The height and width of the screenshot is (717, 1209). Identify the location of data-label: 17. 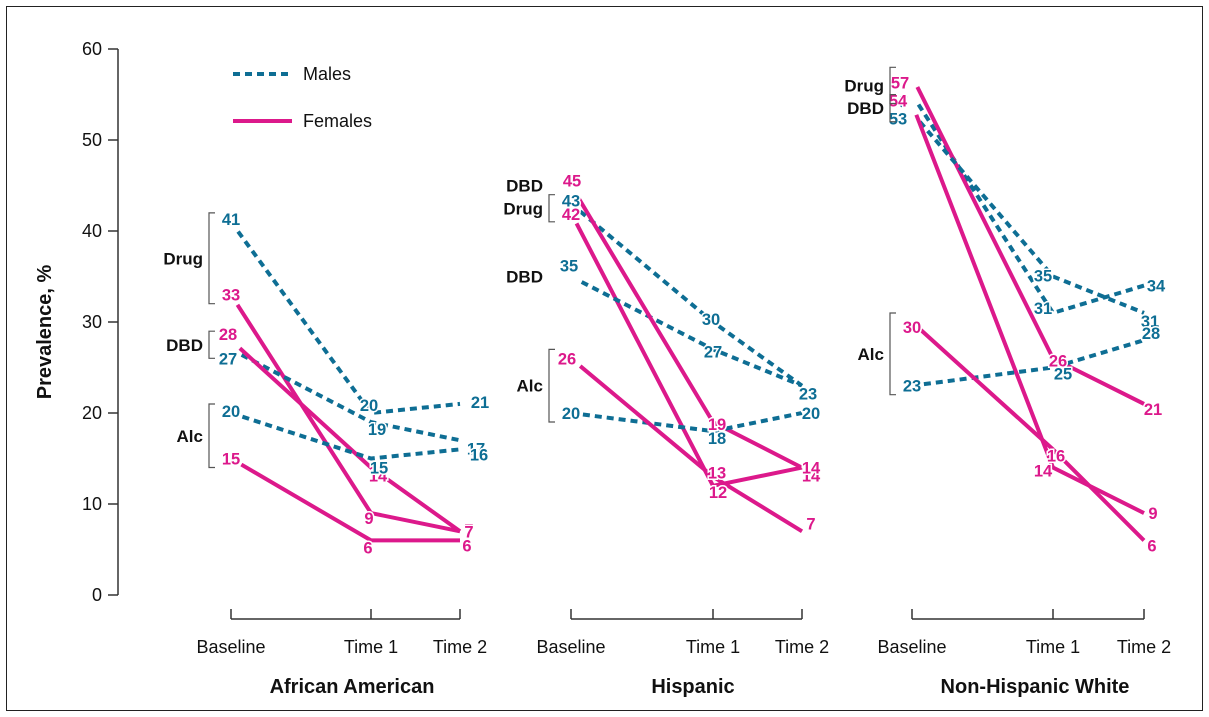
(476, 449).